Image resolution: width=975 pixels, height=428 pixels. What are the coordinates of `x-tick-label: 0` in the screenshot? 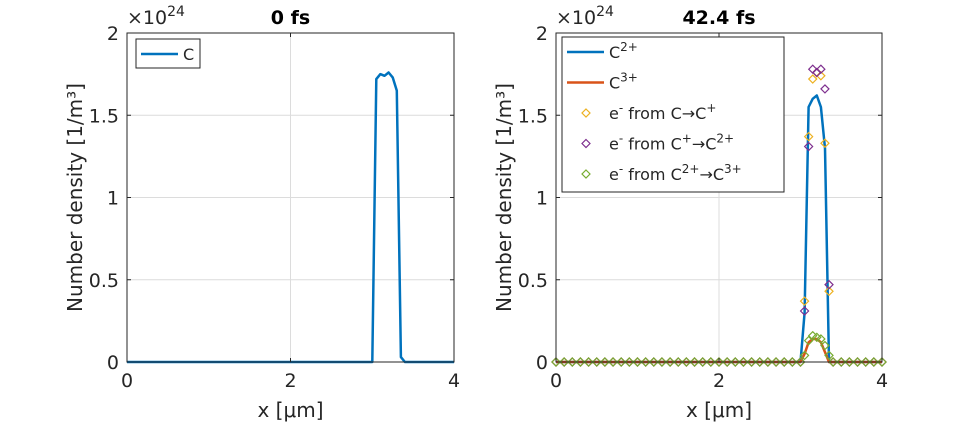 It's located at (127, 381).